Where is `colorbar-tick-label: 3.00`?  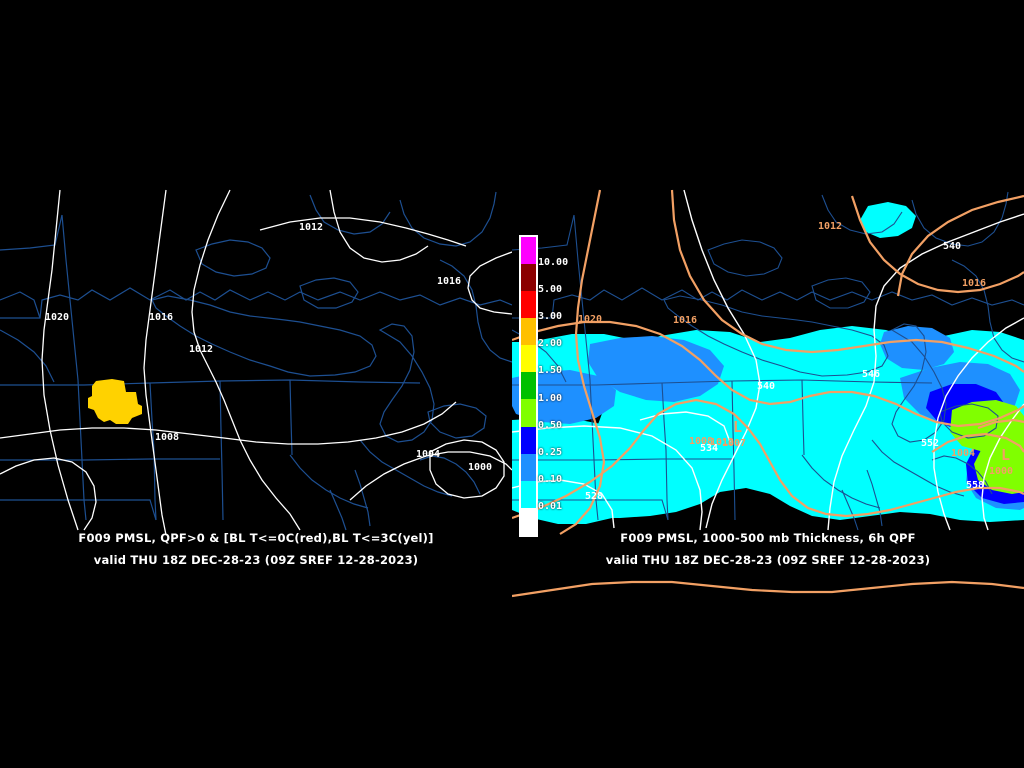
colorbar-tick-label: 3.00 is located at coordinates (550, 317).